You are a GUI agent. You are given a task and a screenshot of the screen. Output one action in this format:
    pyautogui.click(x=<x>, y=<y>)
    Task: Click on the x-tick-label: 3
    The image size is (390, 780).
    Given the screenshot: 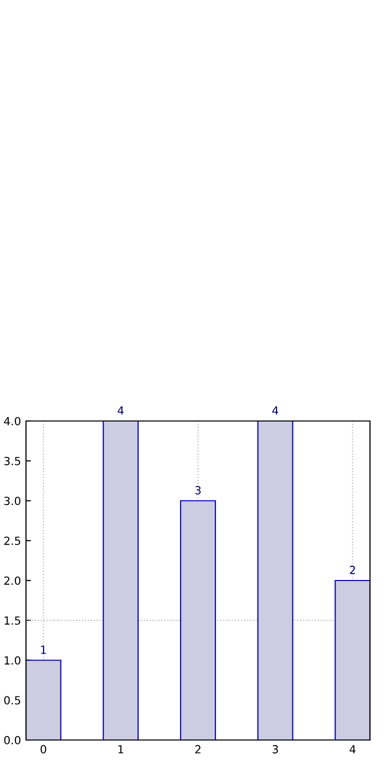 What is the action you would take?
    pyautogui.click(x=275, y=749)
    